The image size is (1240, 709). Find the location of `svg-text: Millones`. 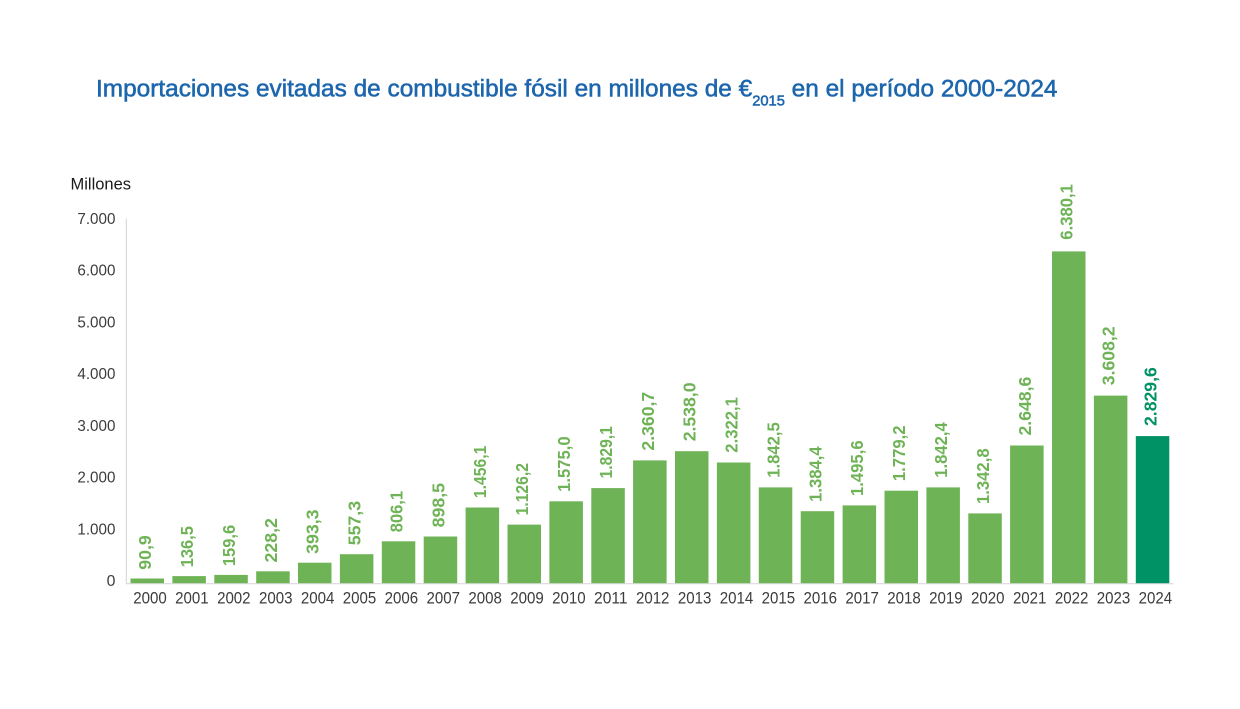

svg-text: Millones is located at coordinates (101, 185).